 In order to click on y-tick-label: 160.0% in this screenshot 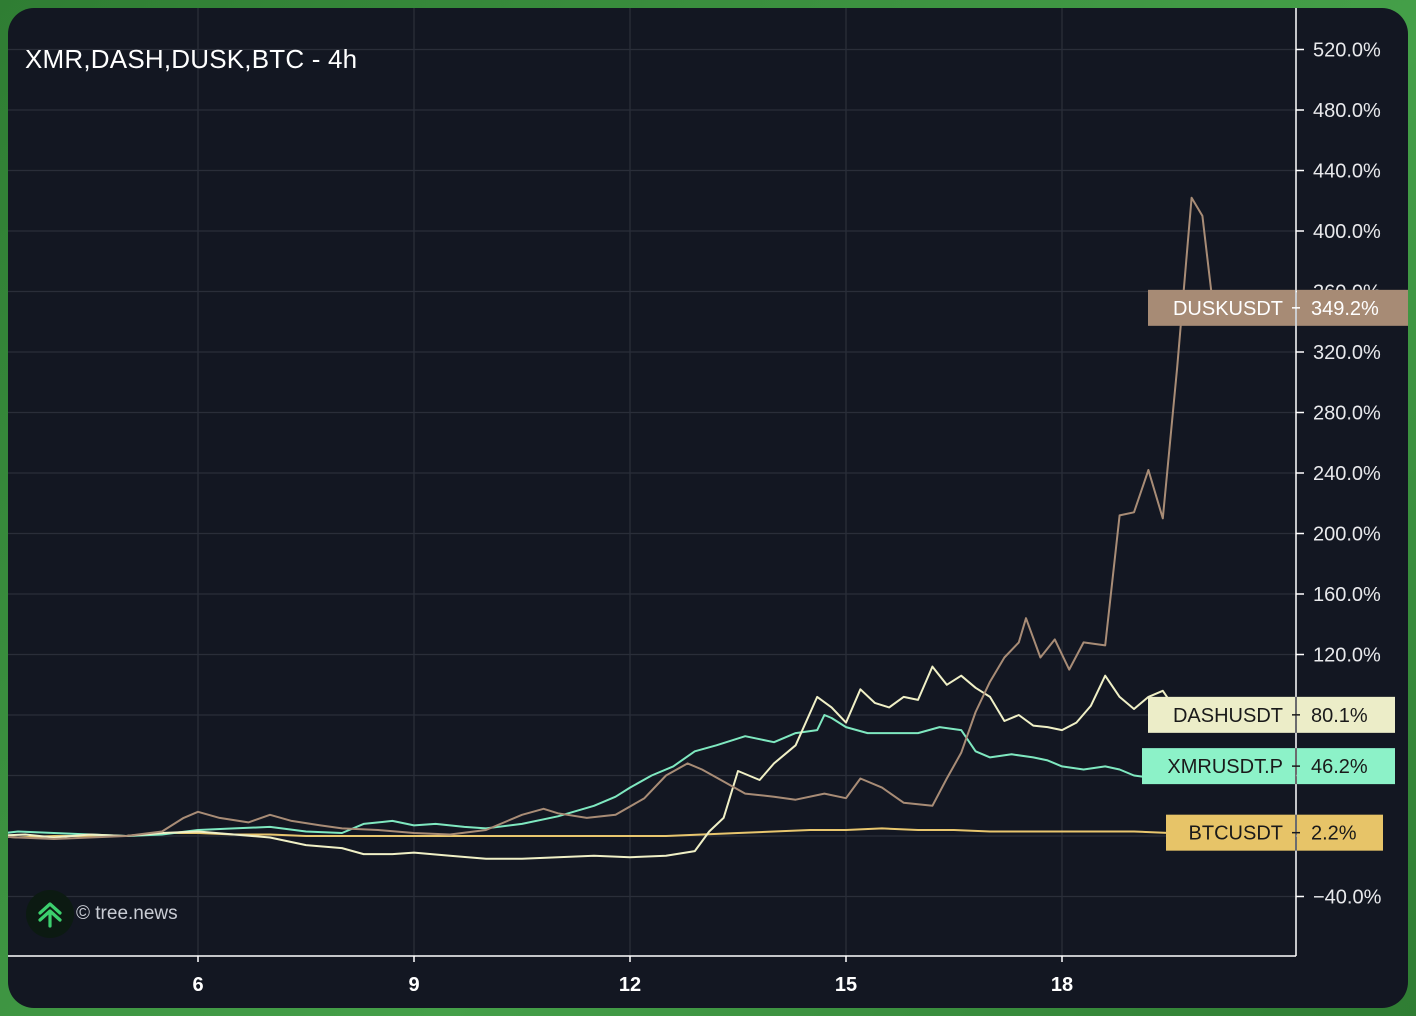, I will do `click(1347, 595)`.